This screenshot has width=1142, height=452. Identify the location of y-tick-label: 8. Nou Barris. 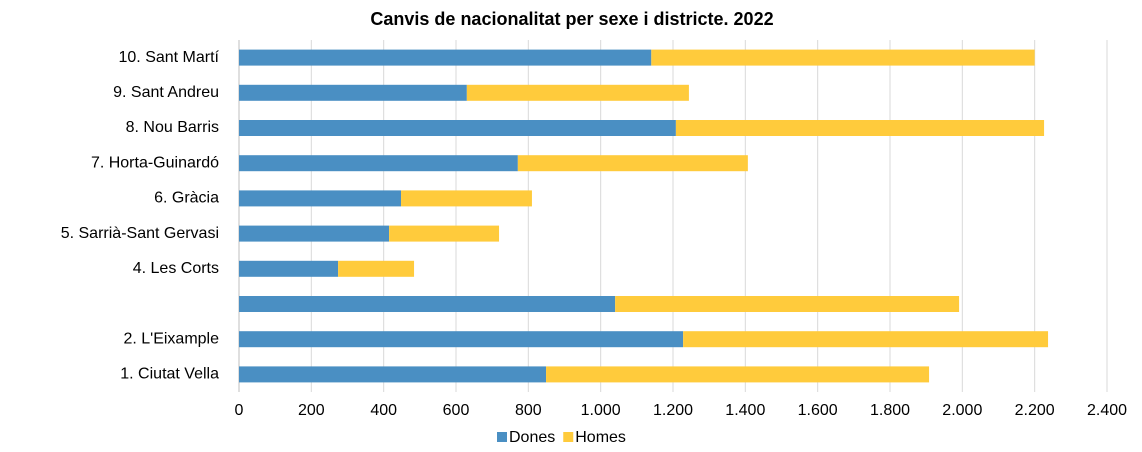
(172, 127).